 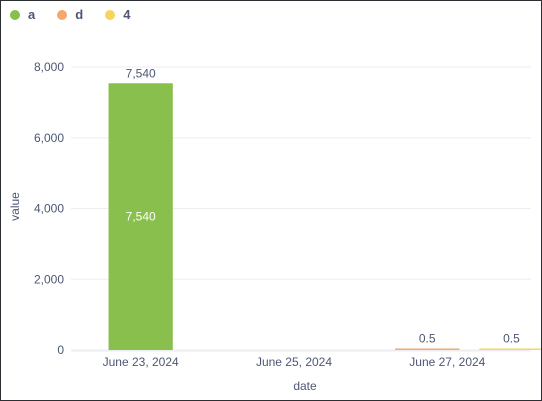 I want to click on legend-item-a: a, so click(x=22, y=14).